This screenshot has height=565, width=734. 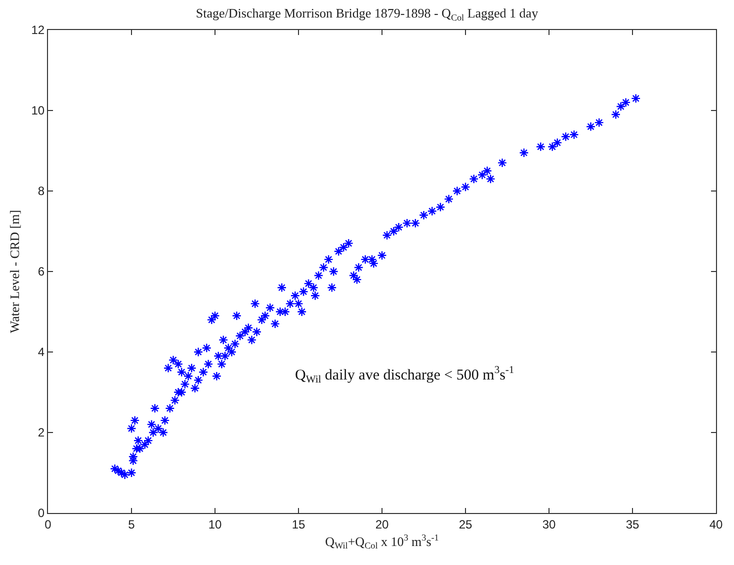 What do you see at coordinates (549, 524) in the screenshot?
I see `x-tick-label: 30` at bounding box center [549, 524].